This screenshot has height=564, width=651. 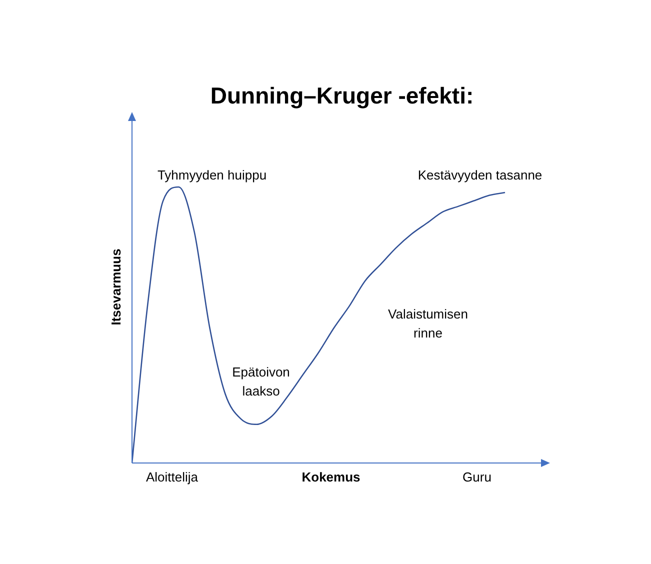 What do you see at coordinates (480, 175) in the screenshot?
I see `text: Kestävyyden tasanne` at bounding box center [480, 175].